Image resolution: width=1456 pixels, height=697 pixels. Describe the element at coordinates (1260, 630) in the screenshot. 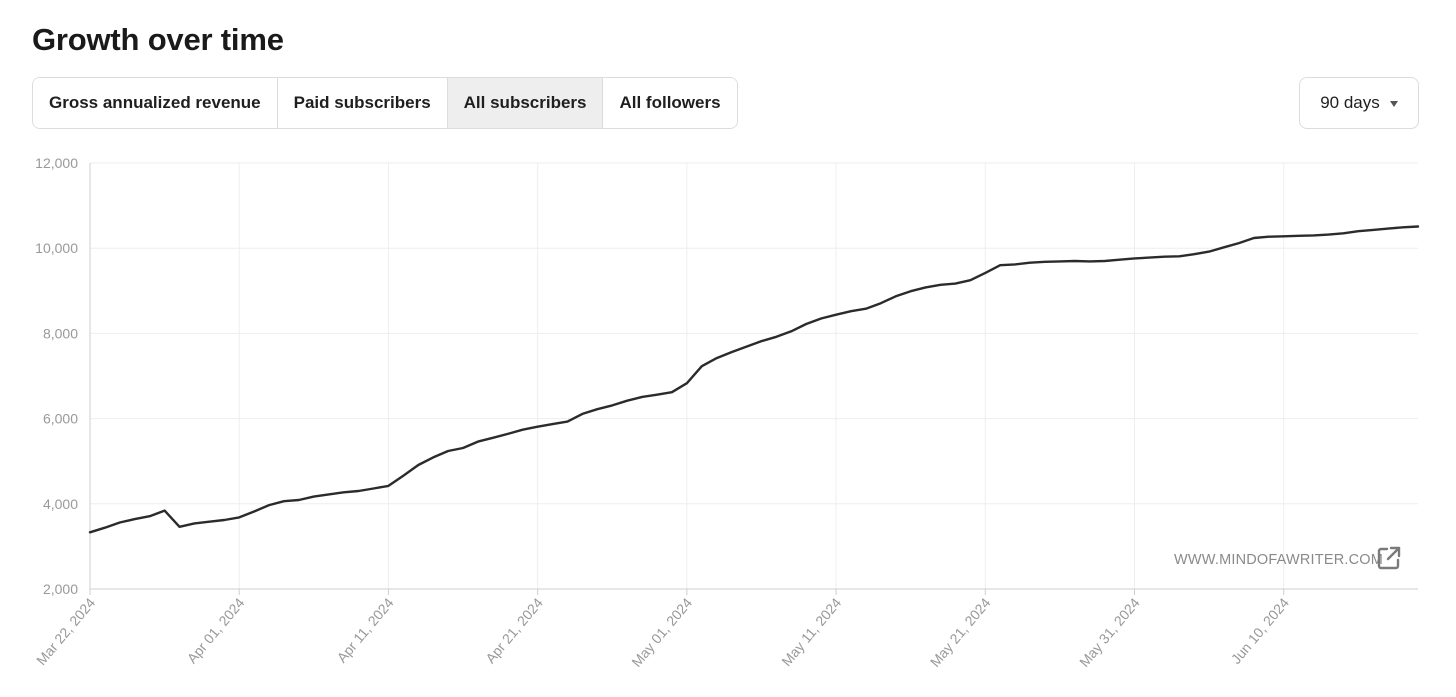

I see `x-tick-label: Jun 10, 2024` at that location.